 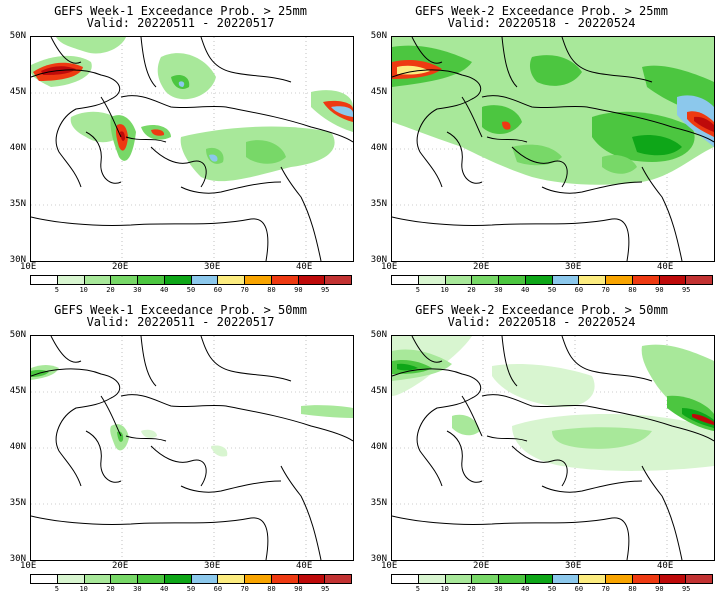 What do you see at coordinates (541, 310) in the screenshot?
I see `panel-title: GEFS Week-2 Exceedance Prob. > 50mm` at bounding box center [541, 310].